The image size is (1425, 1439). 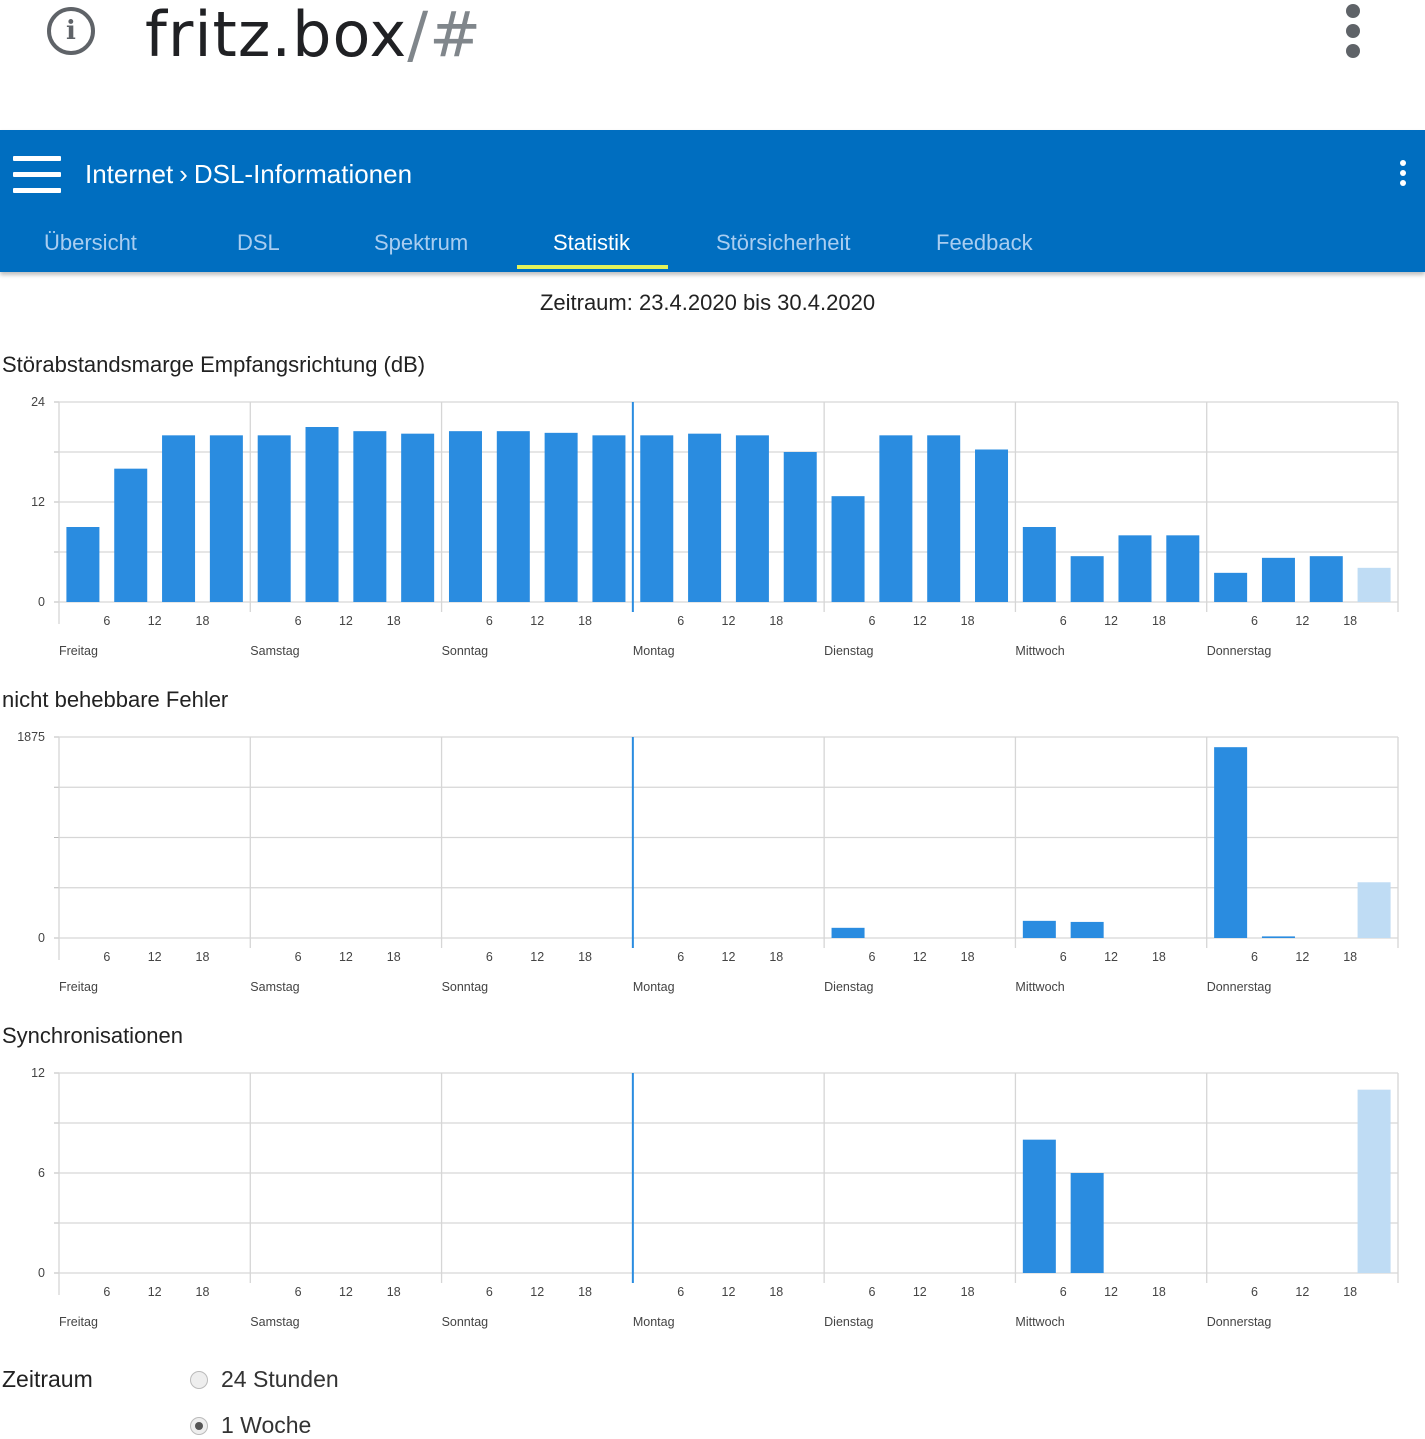 What do you see at coordinates (1353, 34) in the screenshot?
I see `browser-menu-icon` at bounding box center [1353, 34].